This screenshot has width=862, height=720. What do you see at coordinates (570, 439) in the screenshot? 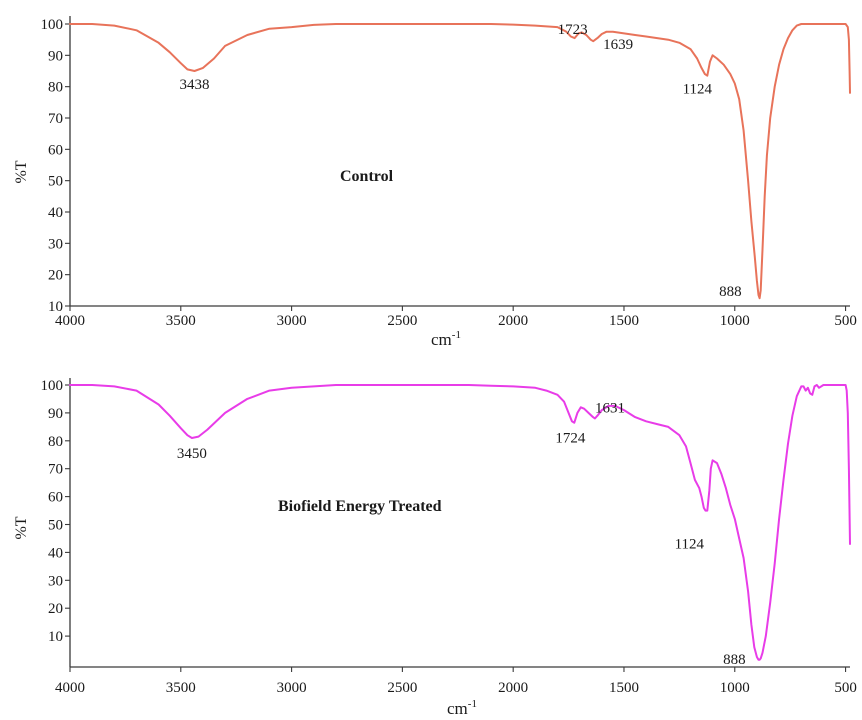
I see `peak-label: 1724` at bounding box center [570, 439].